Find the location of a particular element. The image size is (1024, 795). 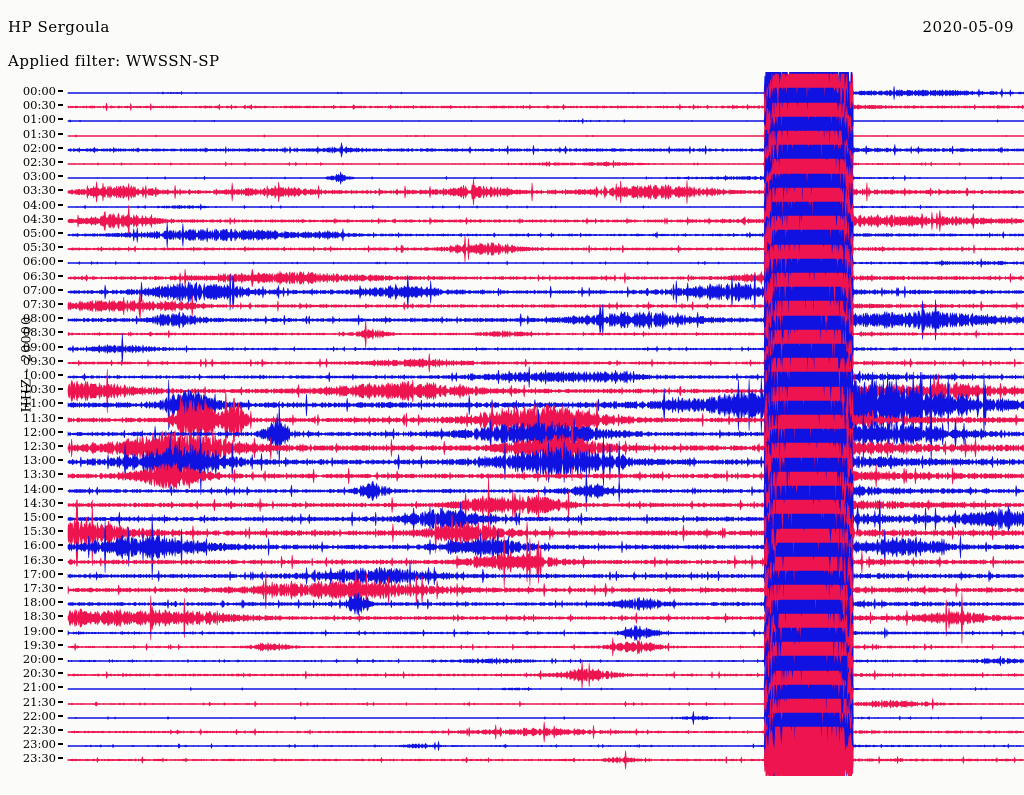

row-time-label: 13:00 is located at coordinates (39, 460).